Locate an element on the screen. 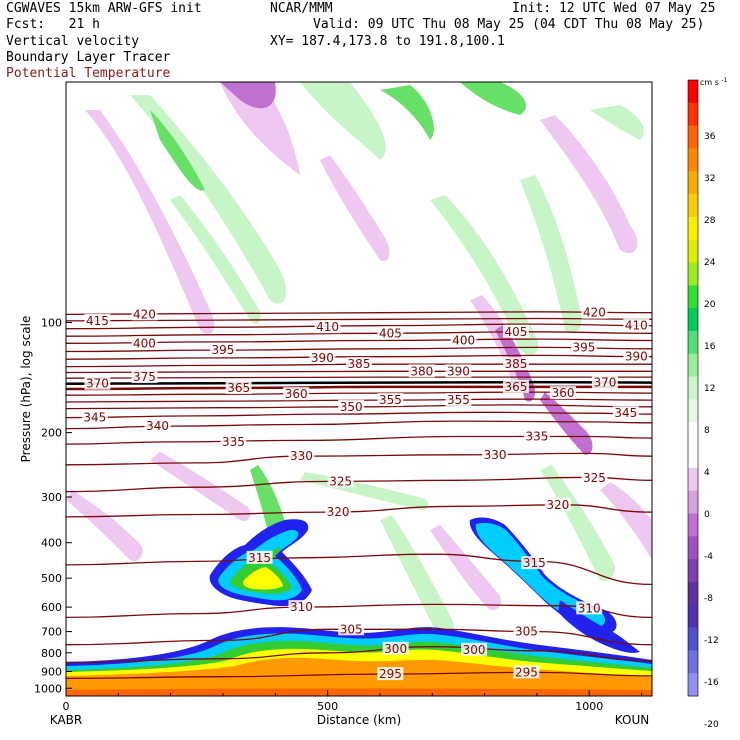 Image resolution: width=740 pixels, height=740 pixels. x-axis: 0 500 1000 is located at coordinates (353, 701).